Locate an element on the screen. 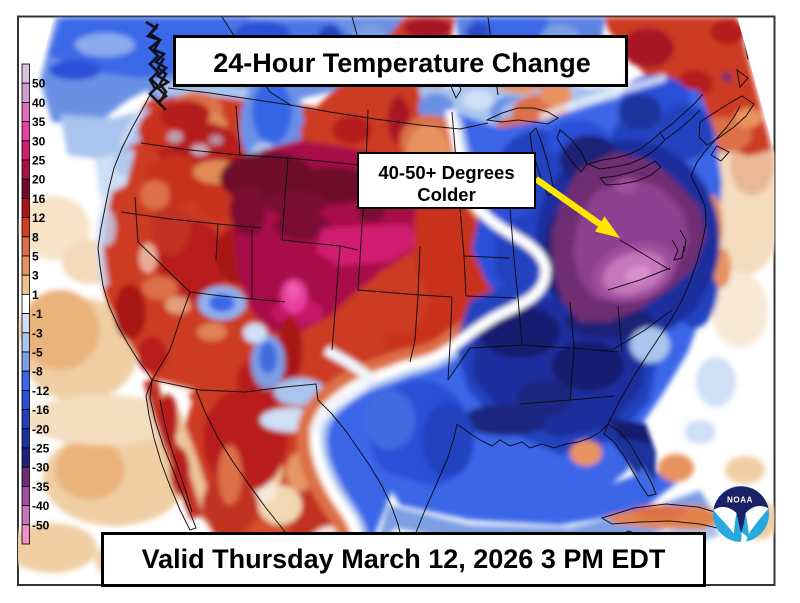 The height and width of the screenshot is (603, 800). svg-text: 3 is located at coordinates (35, 276).